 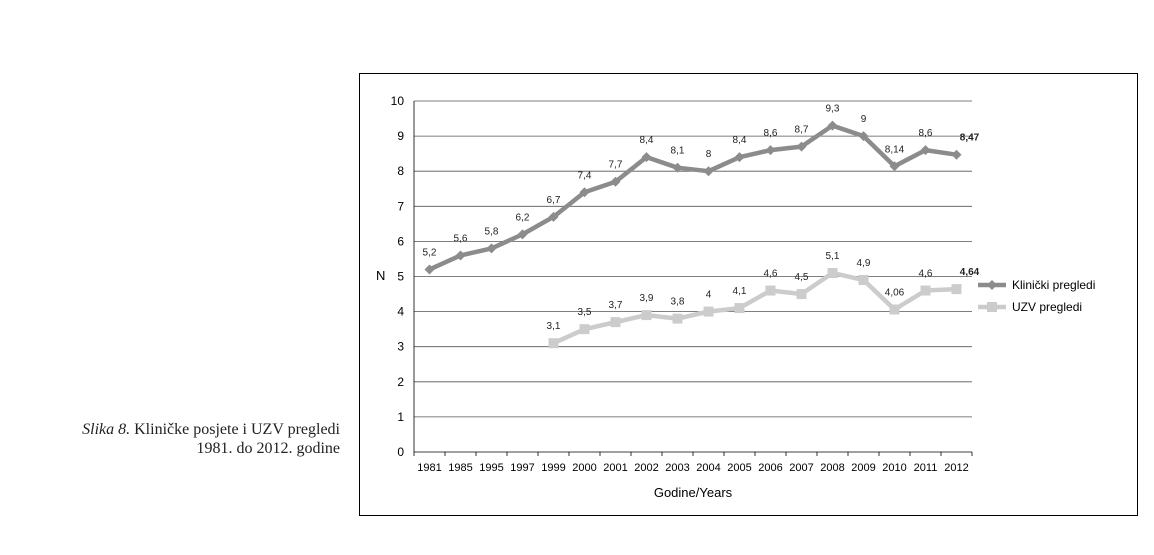 What do you see at coordinates (237, 429) in the screenshot?
I see `caption-line-1: Kliničke posjete i UZV pregledi` at bounding box center [237, 429].